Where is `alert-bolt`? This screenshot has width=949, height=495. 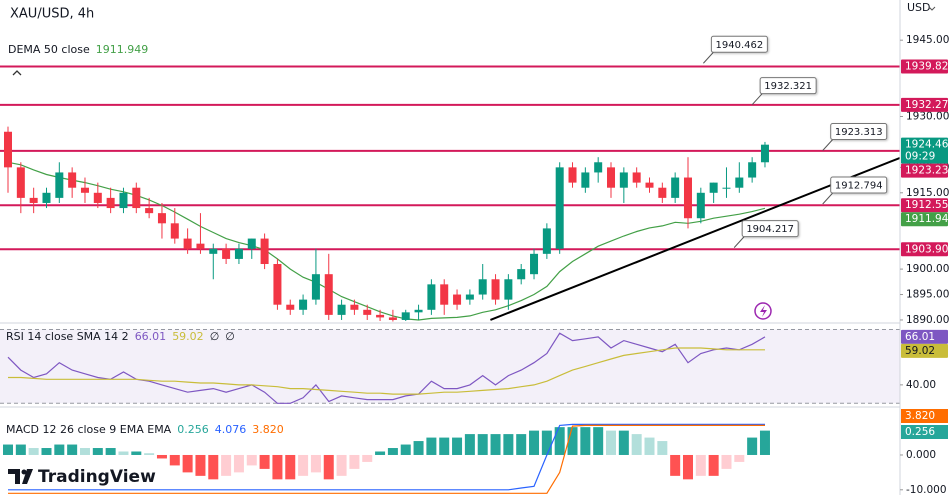
alert-bolt is located at coordinates (763, 311).